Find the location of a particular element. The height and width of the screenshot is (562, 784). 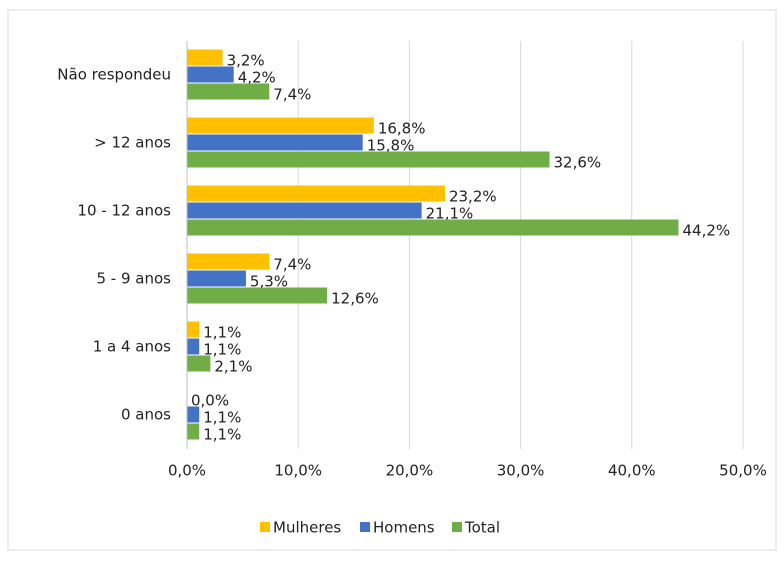

x-tick-label: 0,0% is located at coordinates (187, 471).